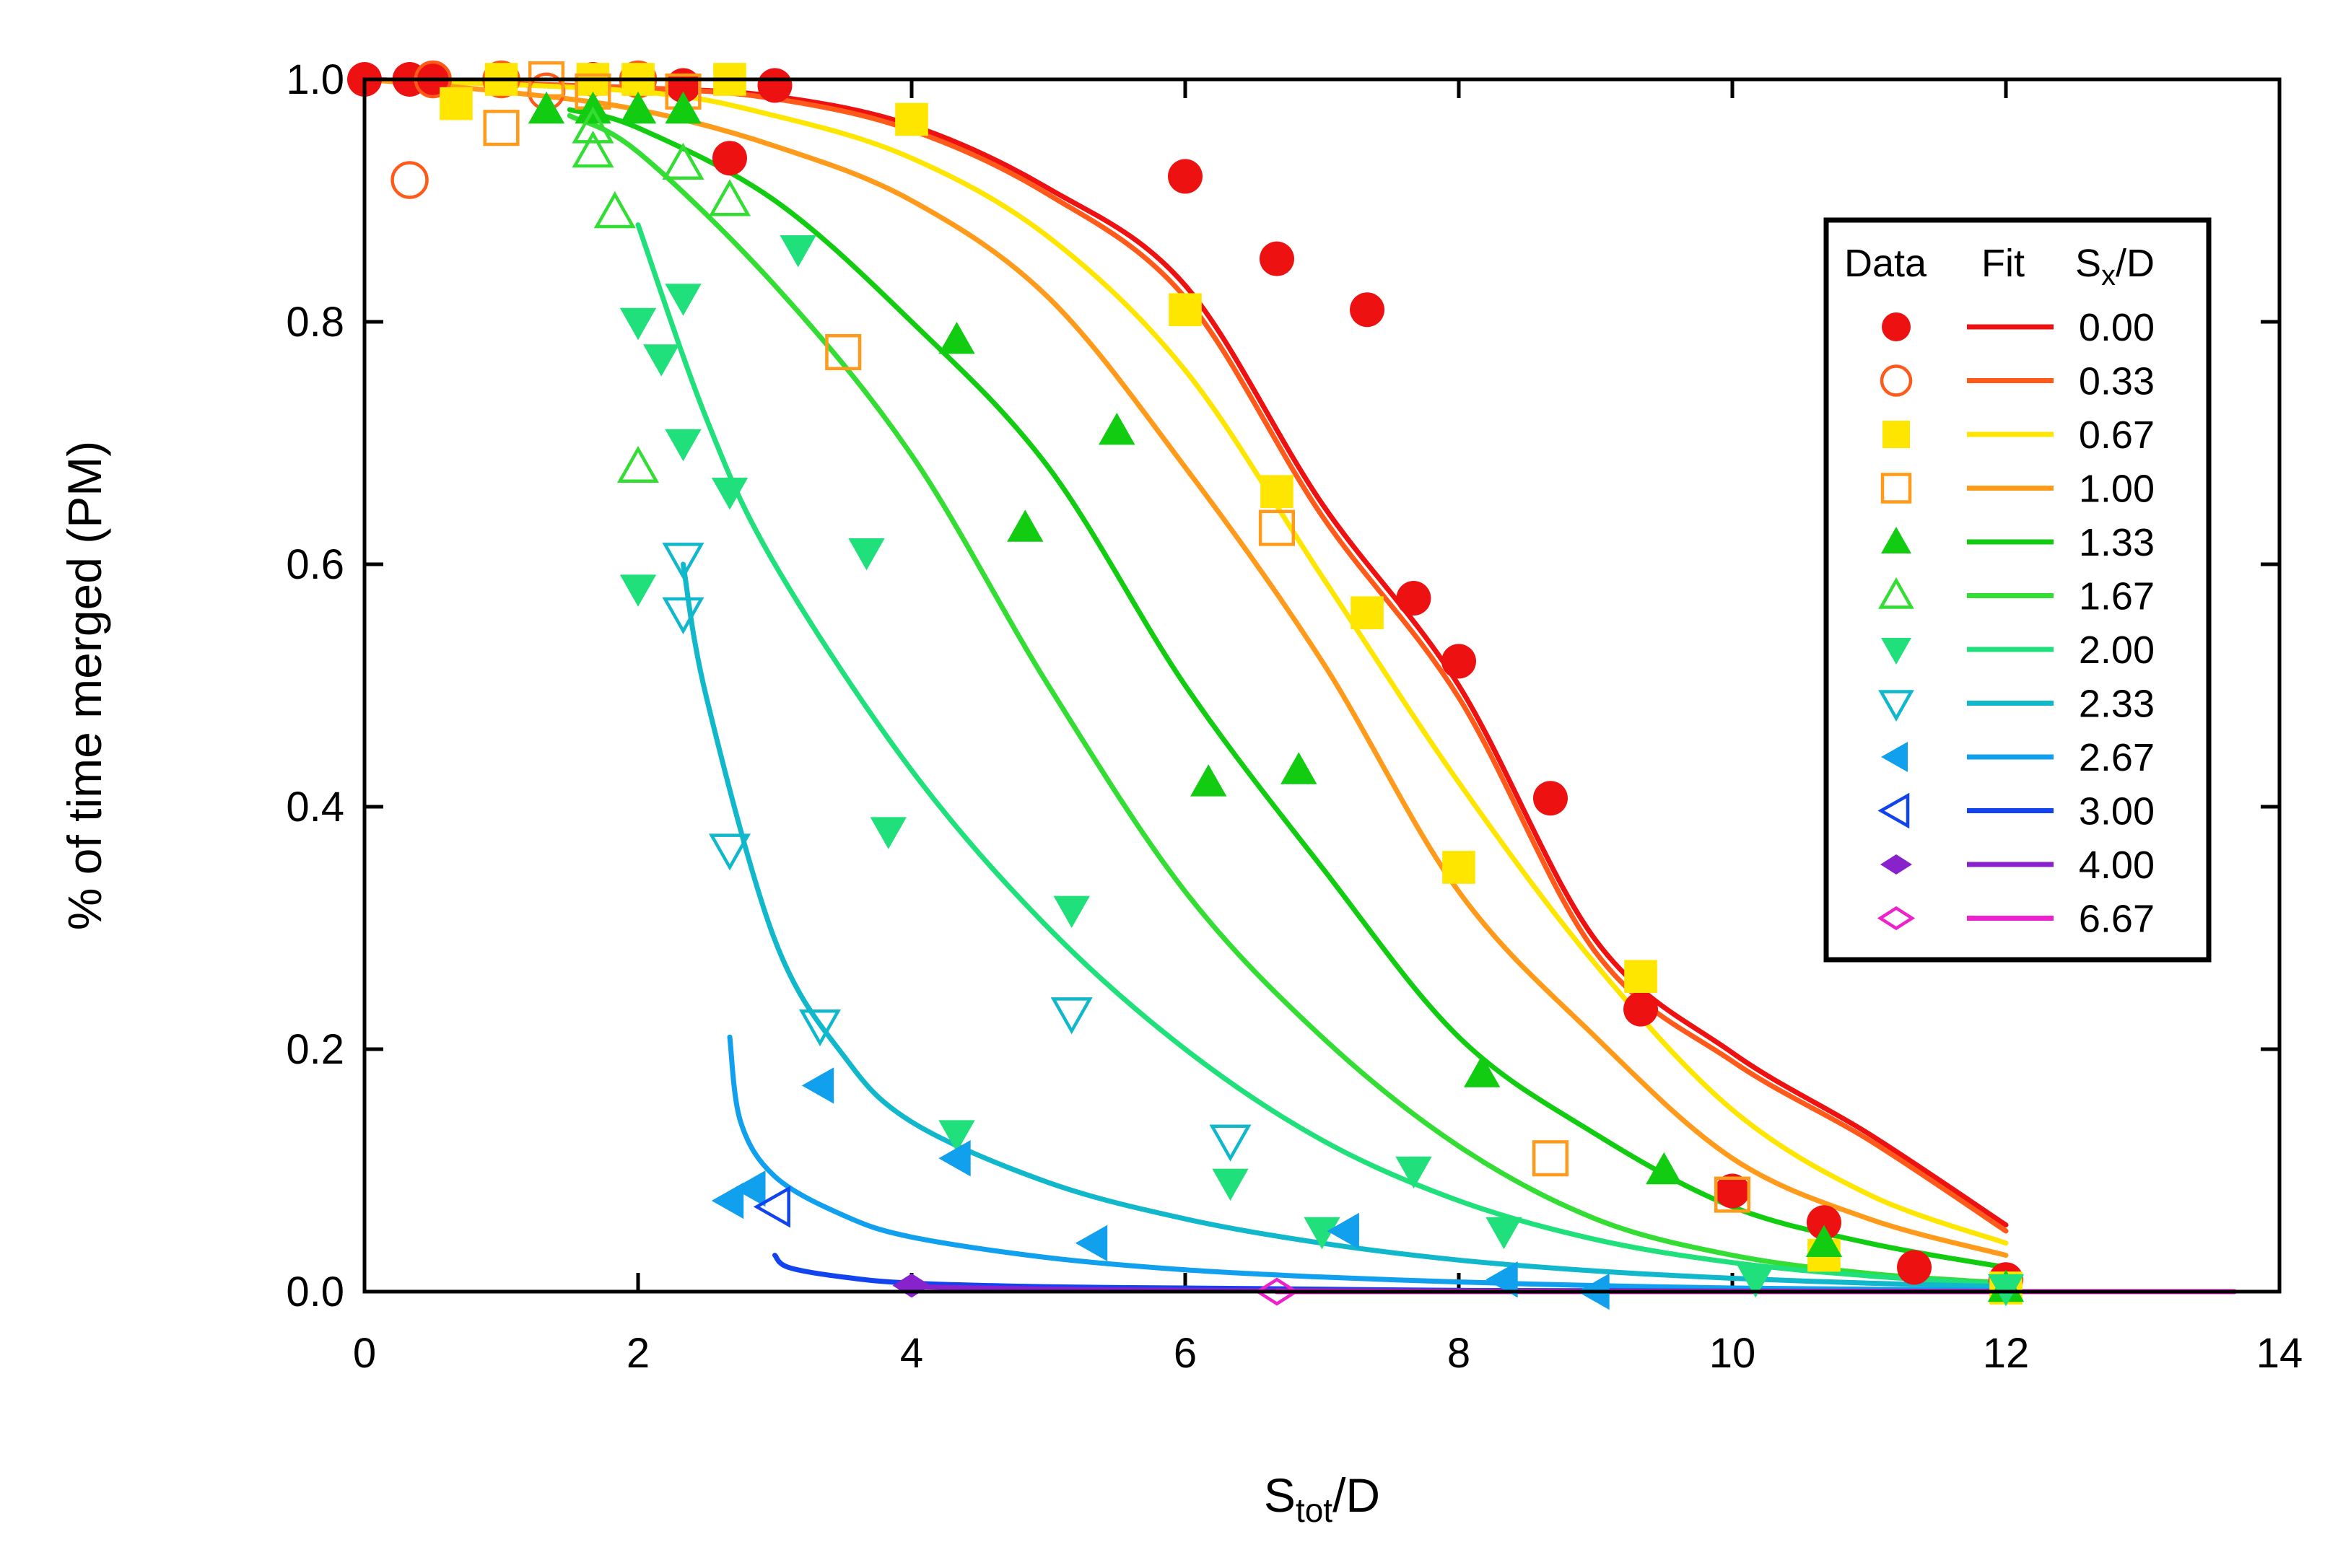 The width and height of the screenshot is (2343, 1568). I want to click on legend-label-0-00: 0.00, so click(2117, 327).